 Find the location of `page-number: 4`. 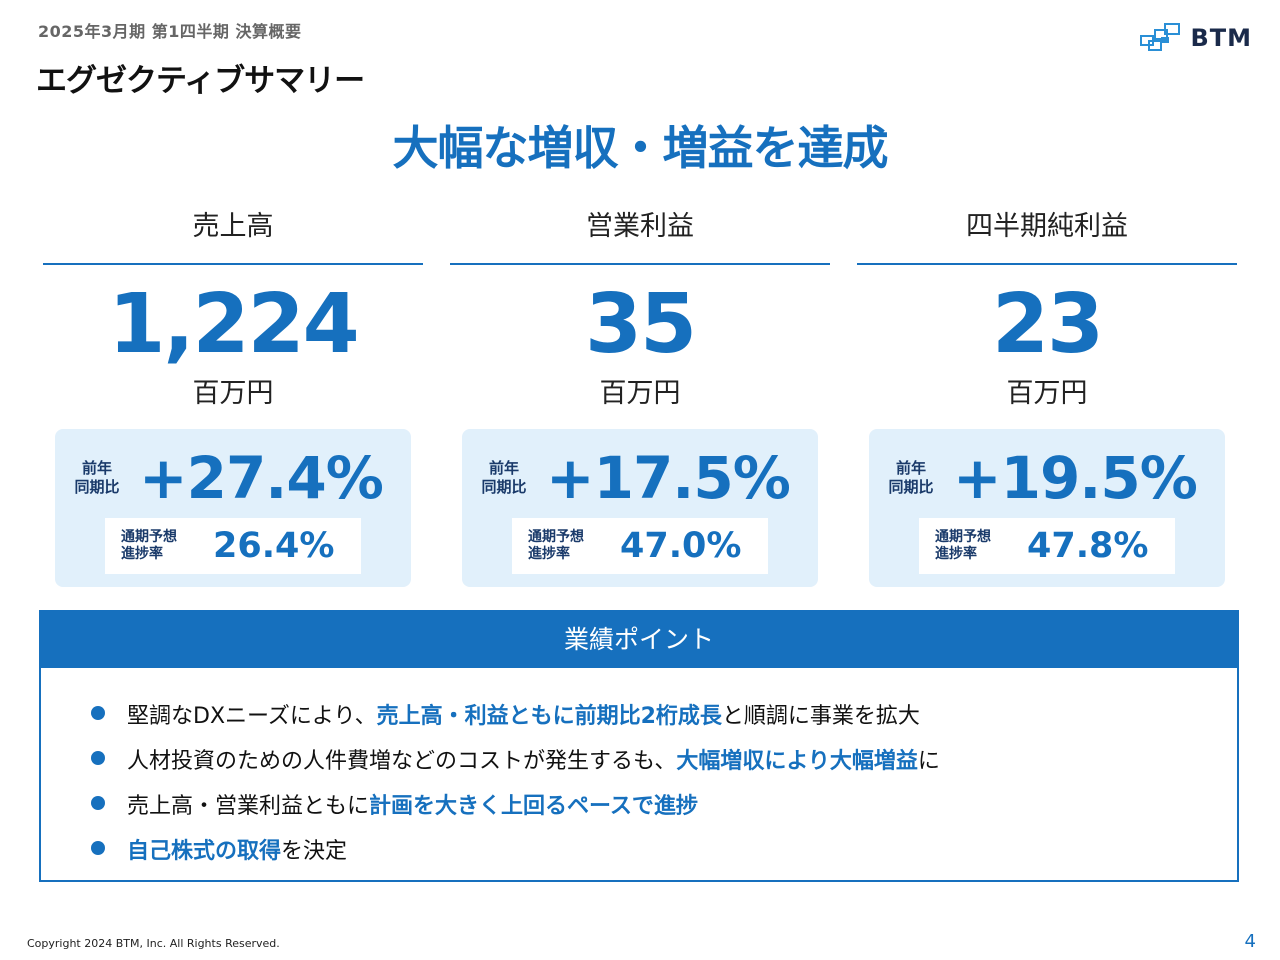

page-number: 4 is located at coordinates (1250, 941).